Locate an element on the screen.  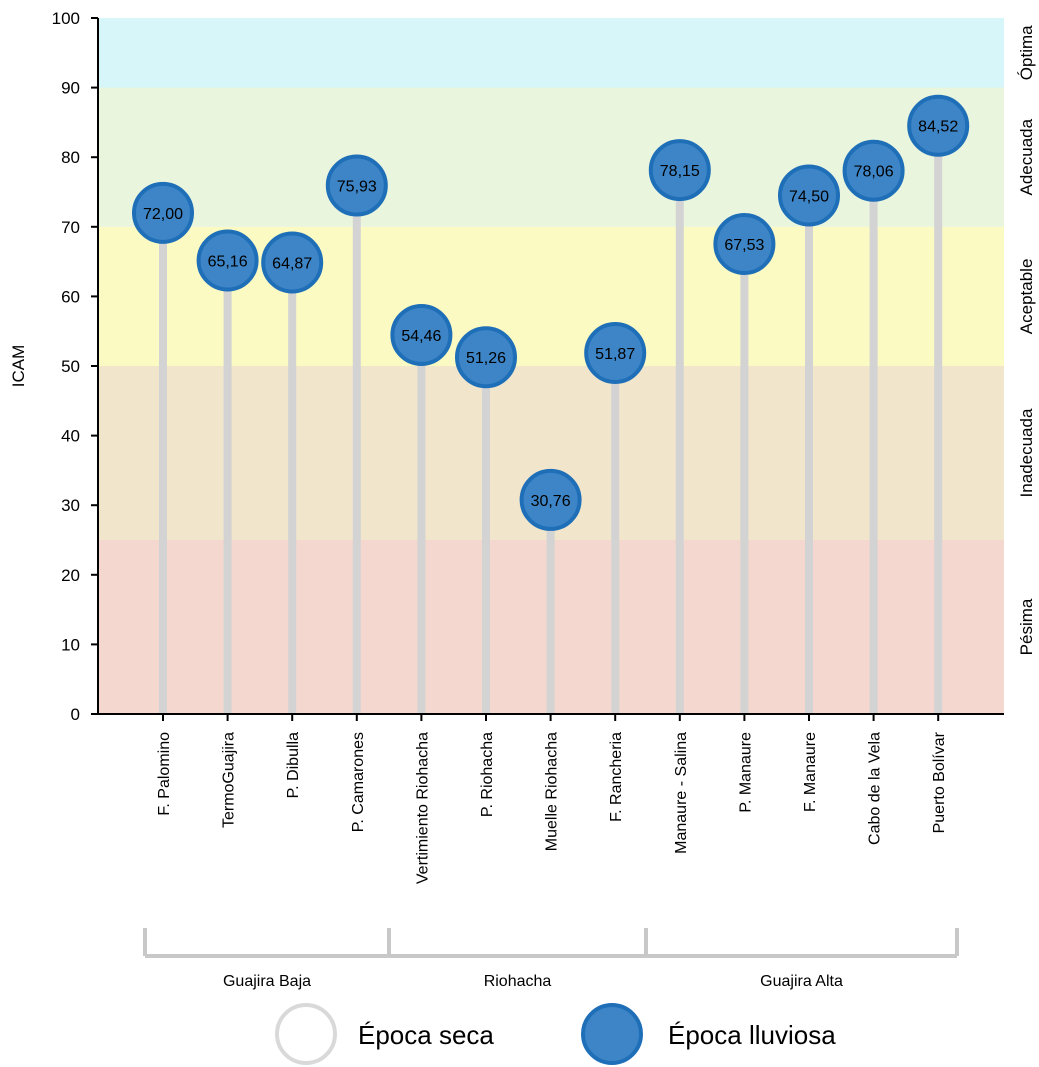
value-label-termoguajira: 65,16 is located at coordinates (228, 261).